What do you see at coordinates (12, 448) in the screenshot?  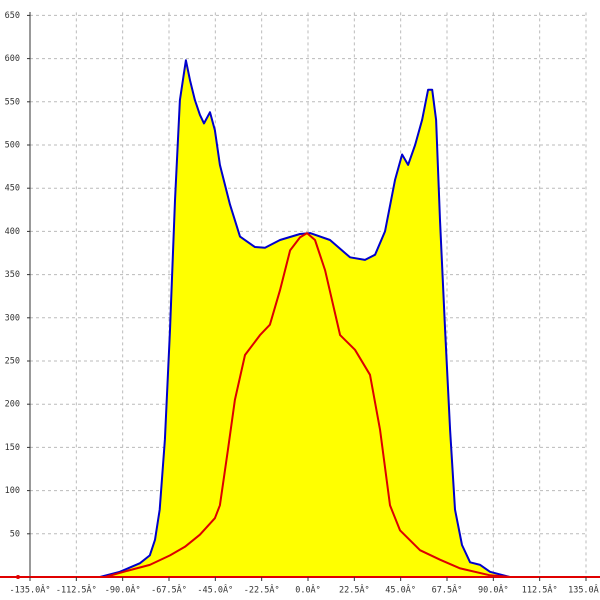 I see `y-tick-label: 150` at bounding box center [12, 448].